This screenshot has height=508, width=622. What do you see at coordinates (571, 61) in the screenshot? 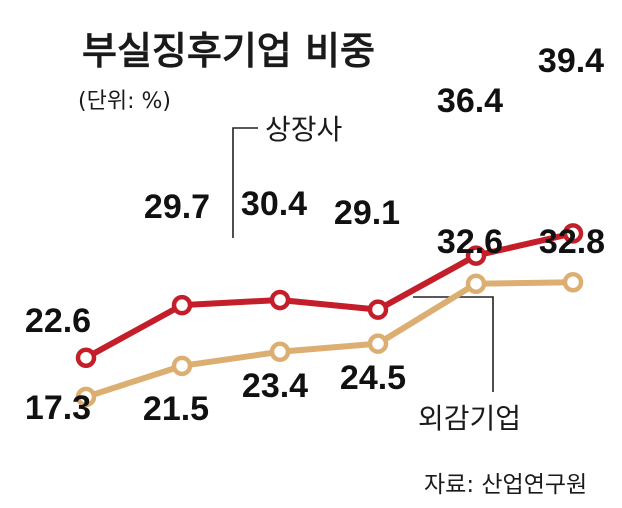
I see `data-label-listed: 39.4` at bounding box center [571, 61].